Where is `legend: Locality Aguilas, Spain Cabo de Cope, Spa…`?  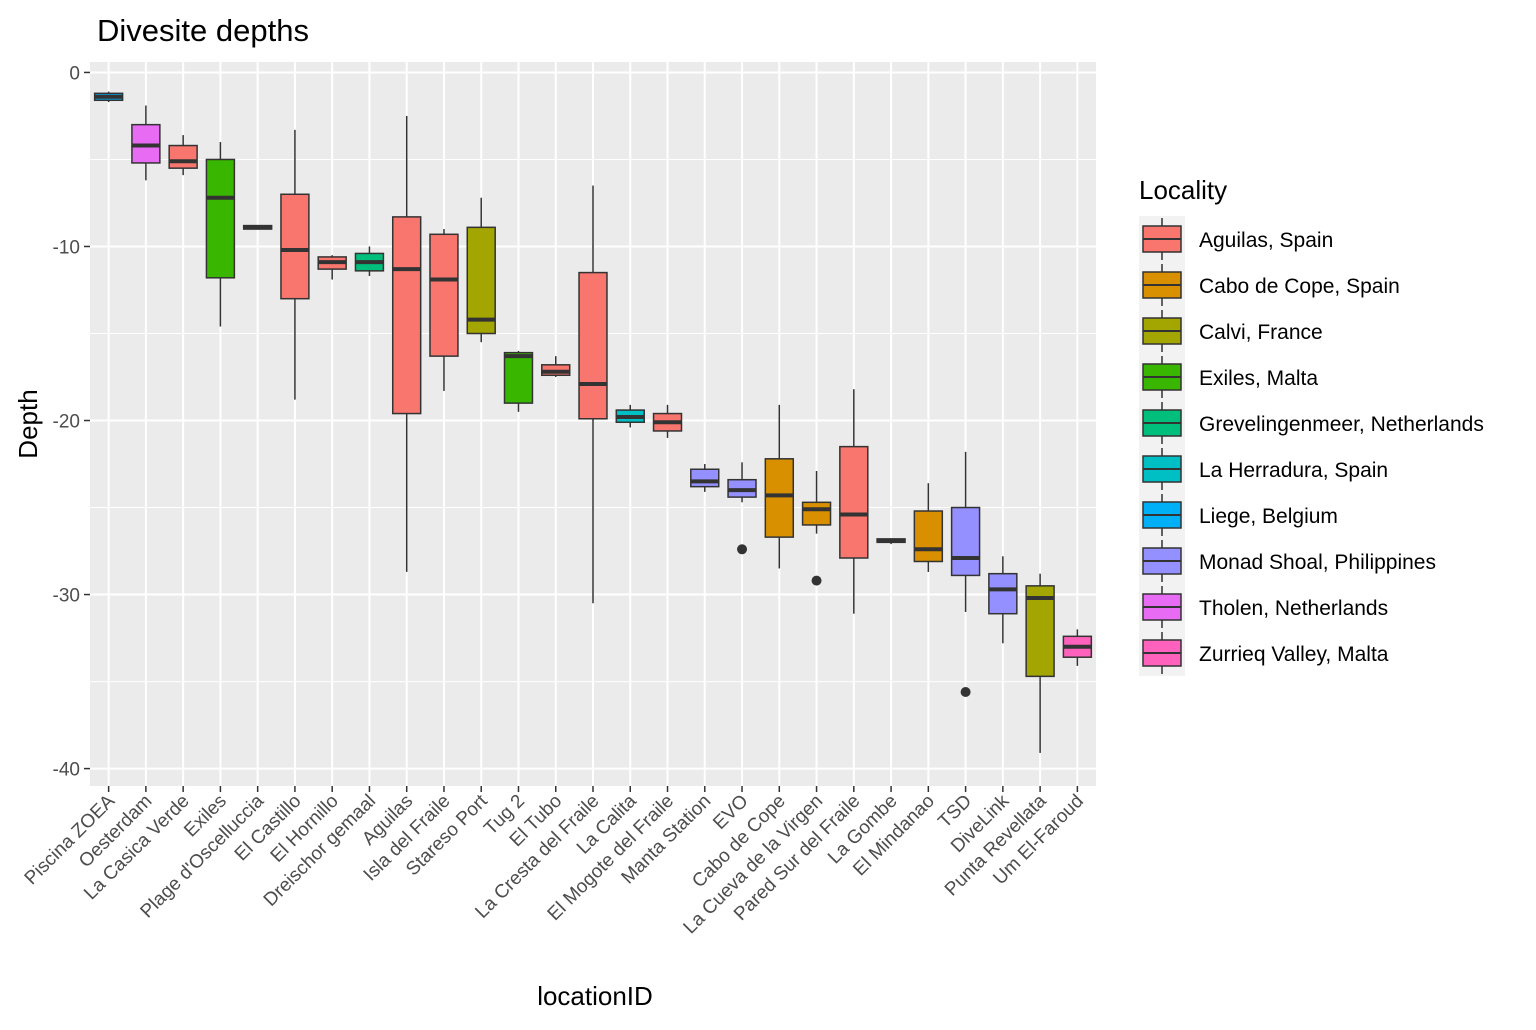
legend: Locality Aguilas, Spain Cabo de Cope, Spa… is located at coordinates (1311, 425).